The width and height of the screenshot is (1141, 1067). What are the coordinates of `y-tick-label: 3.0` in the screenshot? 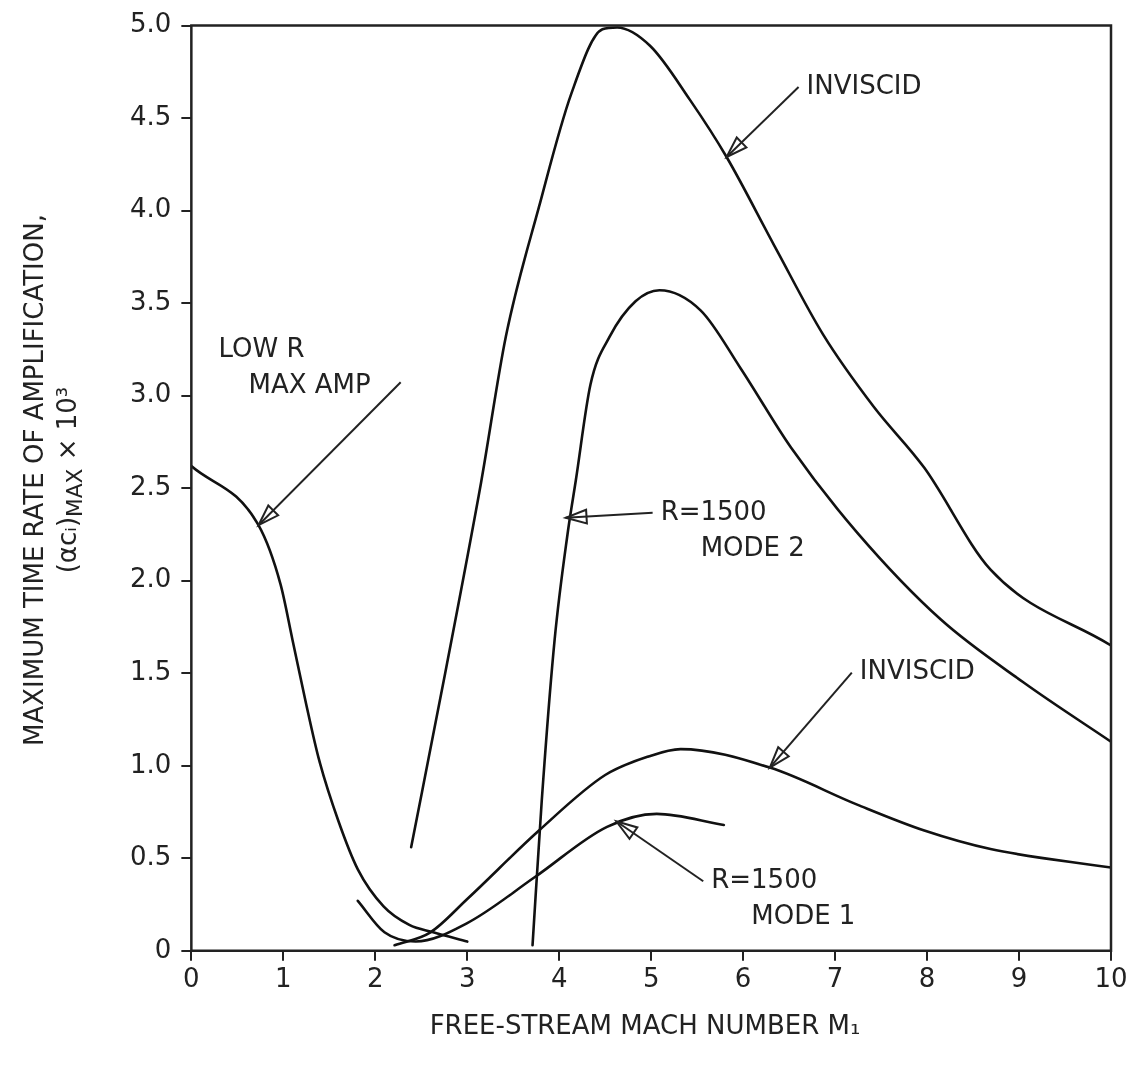 It's located at (150, 393).